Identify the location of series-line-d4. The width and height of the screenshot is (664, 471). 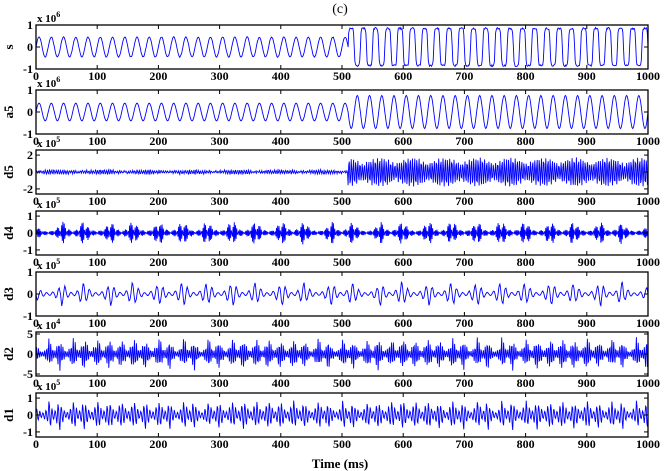
(342, 233).